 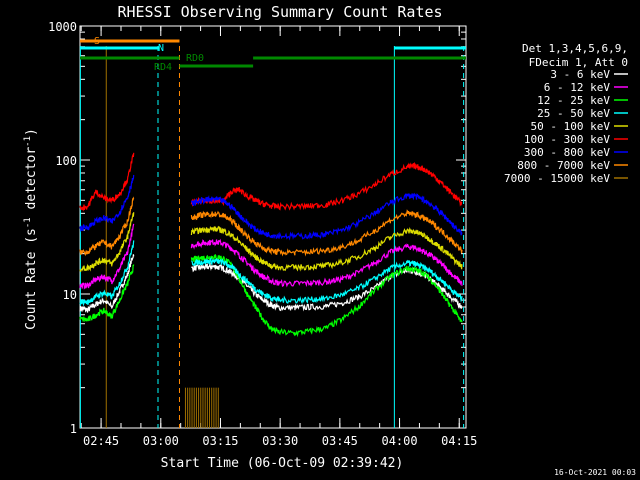 I want to click on state-label-rd4: RD4, so click(x=163, y=67).